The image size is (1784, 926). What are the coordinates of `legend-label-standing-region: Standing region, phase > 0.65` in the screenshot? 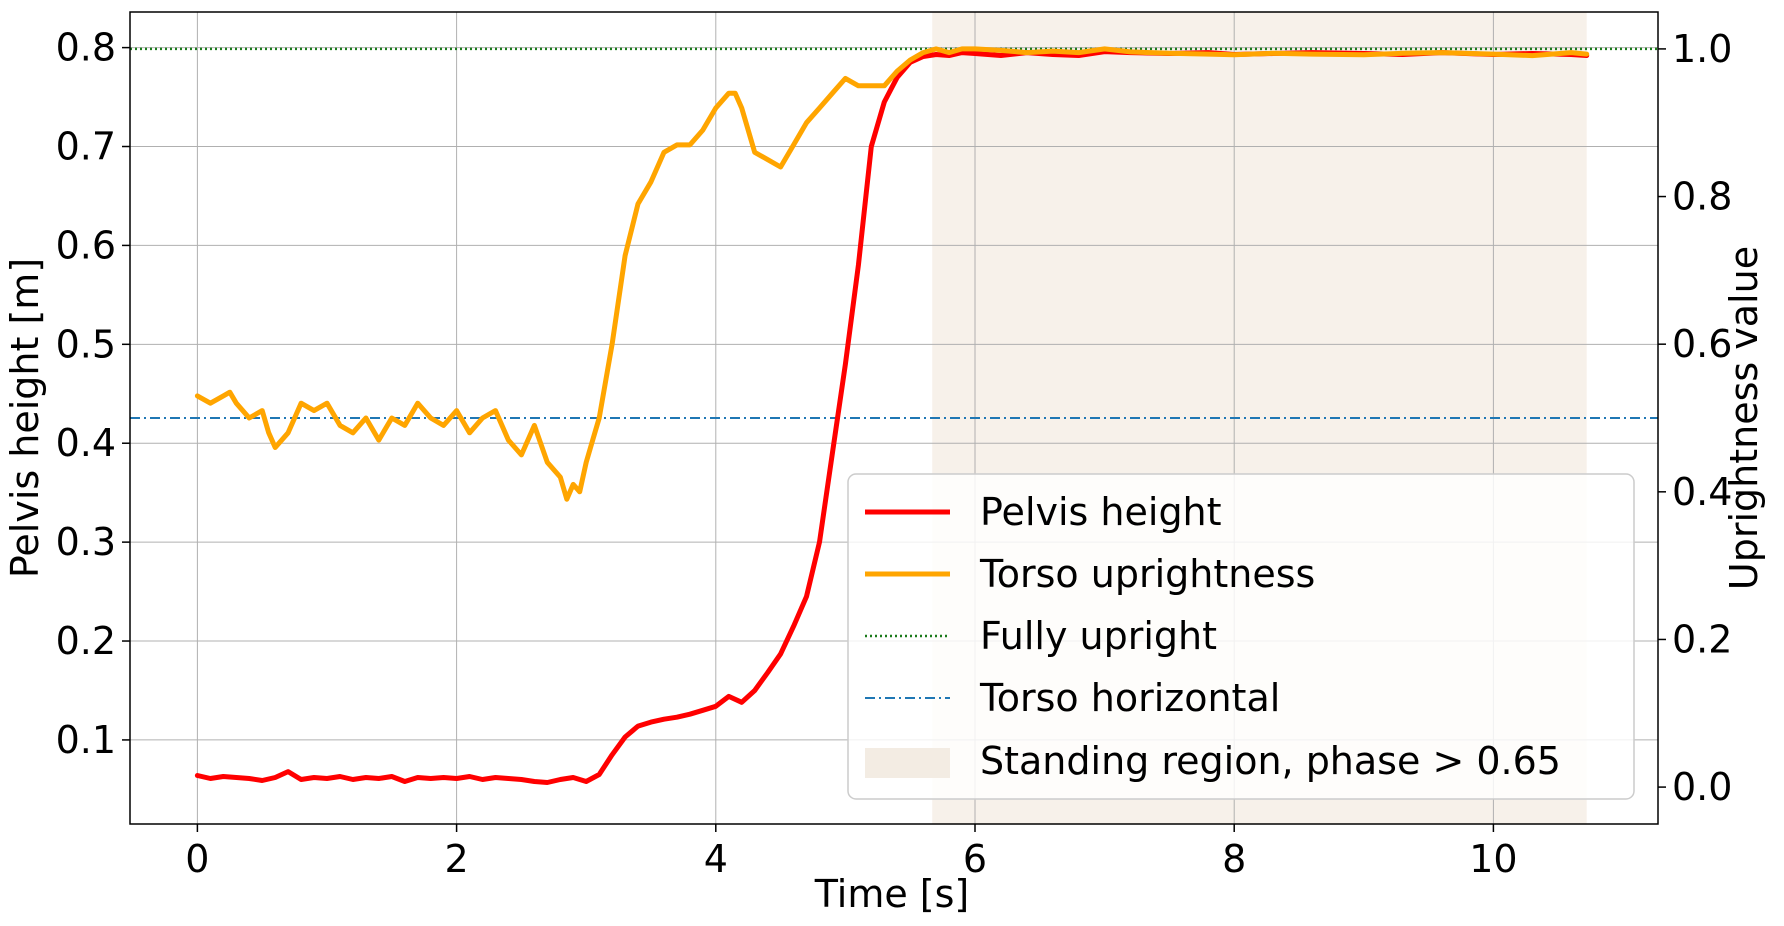 It's located at (1270, 761).